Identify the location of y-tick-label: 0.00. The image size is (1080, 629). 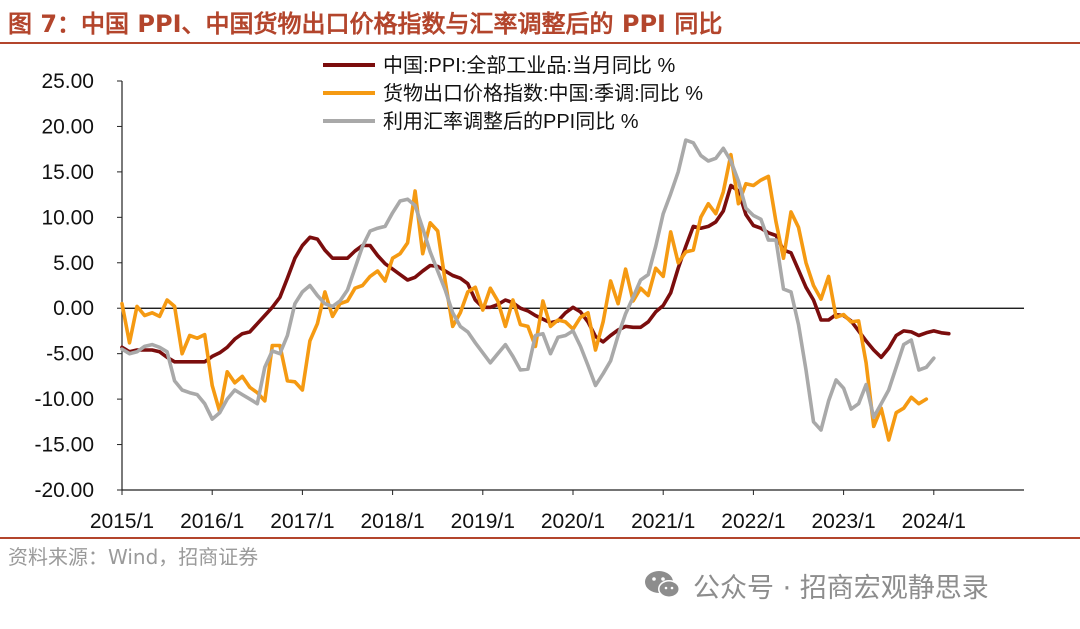
(73, 308).